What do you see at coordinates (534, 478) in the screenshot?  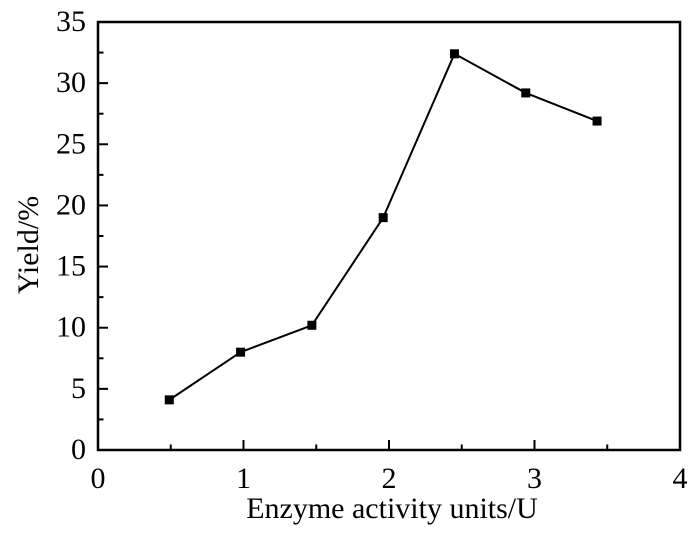 I see `x-tick-label: 3` at bounding box center [534, 478].